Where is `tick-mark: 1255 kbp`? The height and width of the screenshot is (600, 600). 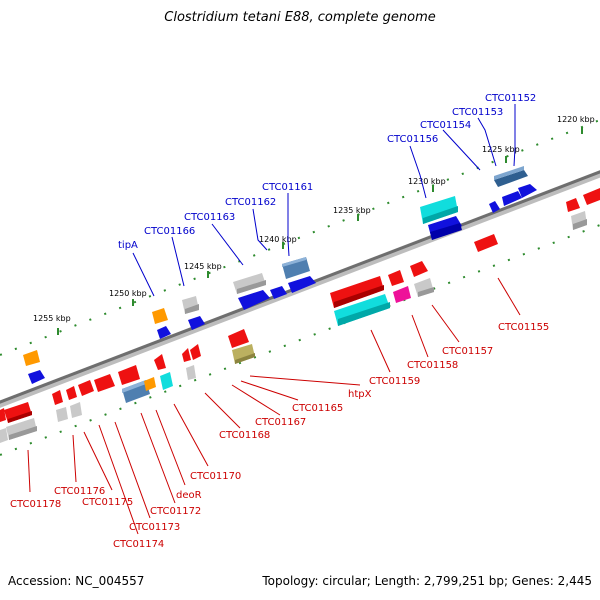
tick-mark: 1255 kbp is located at coordinates (52, 324).